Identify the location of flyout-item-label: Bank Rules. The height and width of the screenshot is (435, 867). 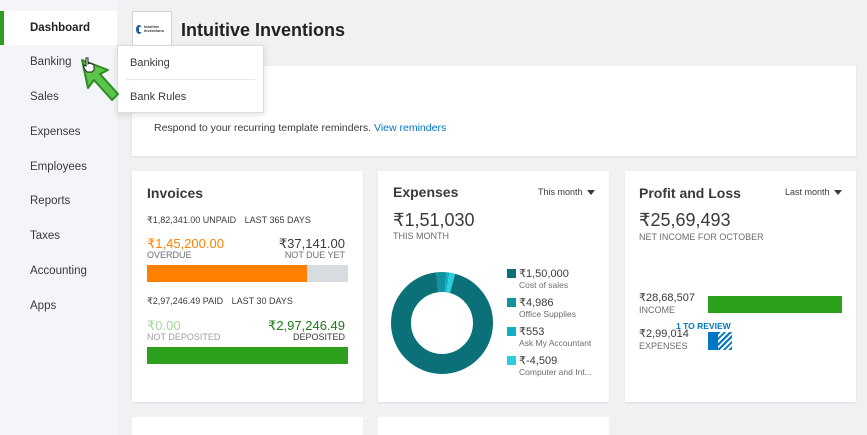
(158, 96).